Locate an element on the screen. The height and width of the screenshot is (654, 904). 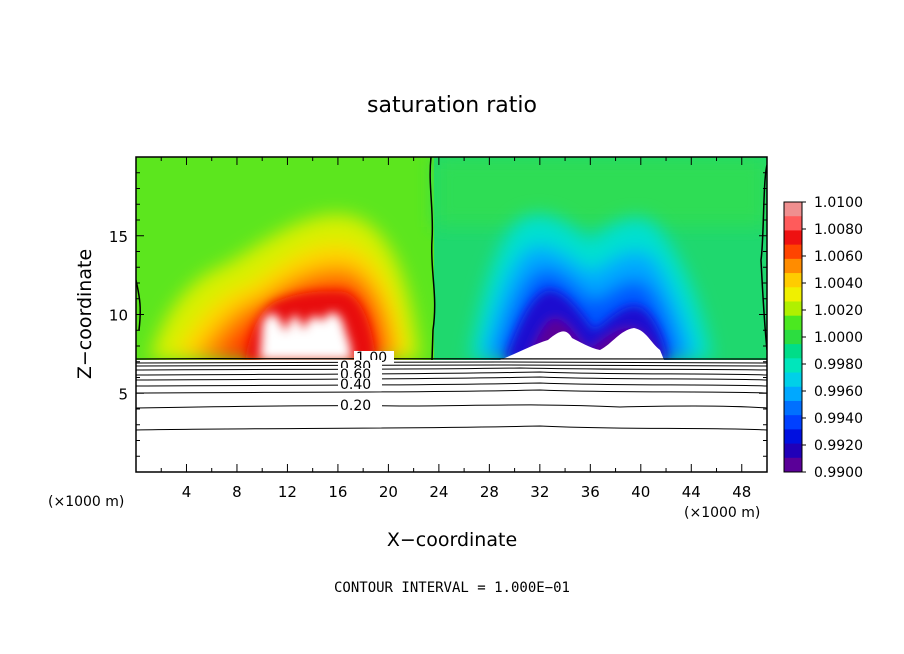
colorbar-label: 0.9940 is located at coordinates (838, 419).